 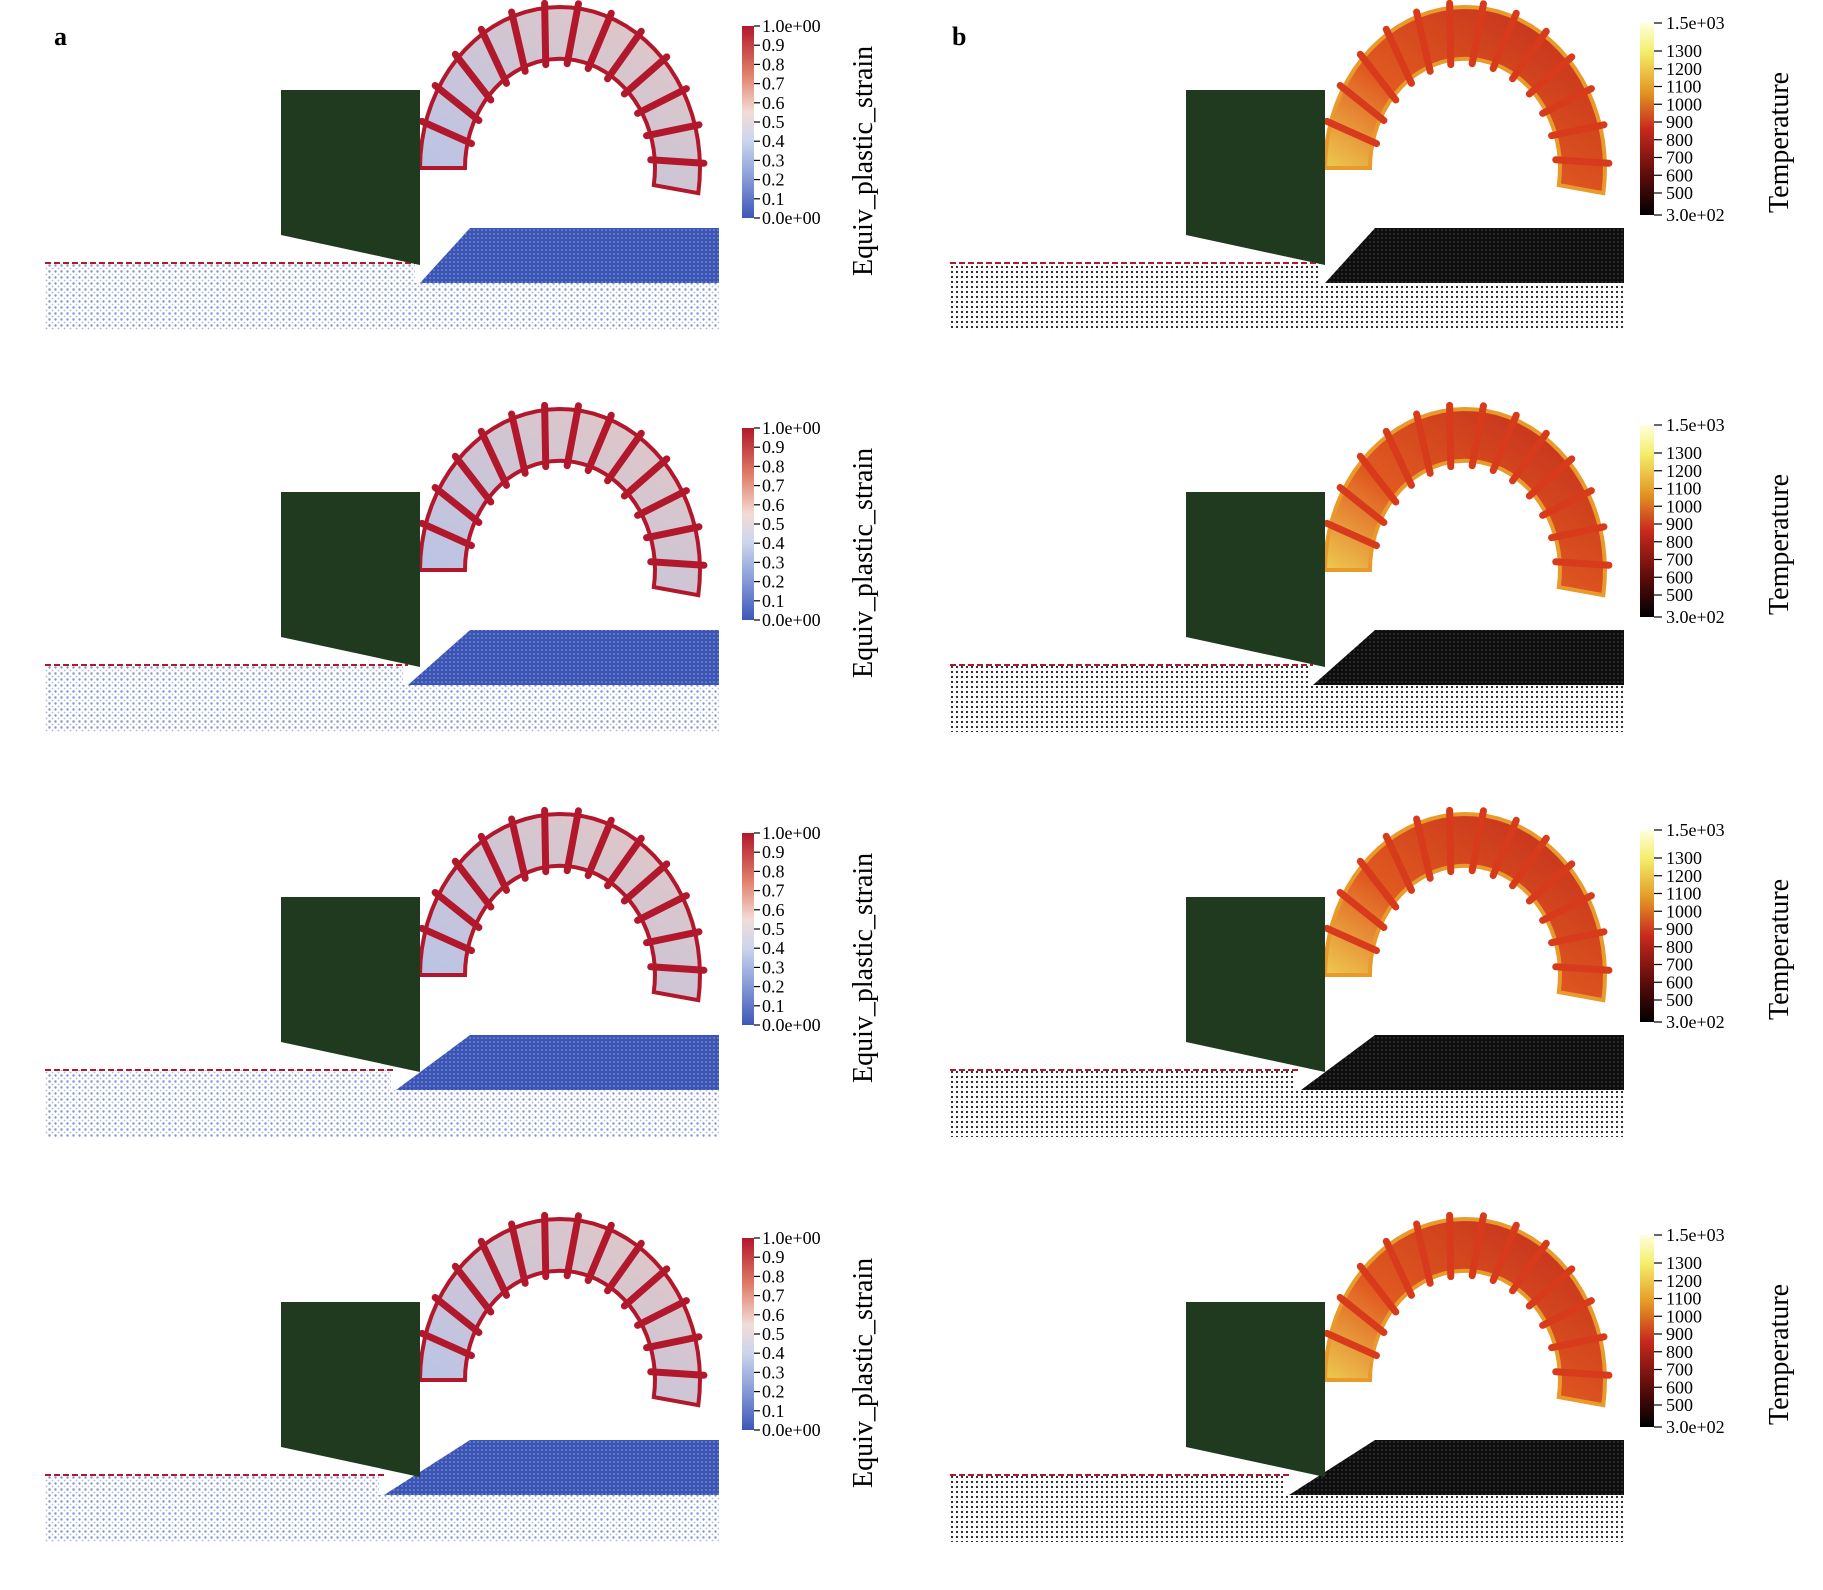 What do you see at coordinates (748, 1334) in the screenshot?
I see `strain-colorbar-gradient` at bounding box center [748, 1334].